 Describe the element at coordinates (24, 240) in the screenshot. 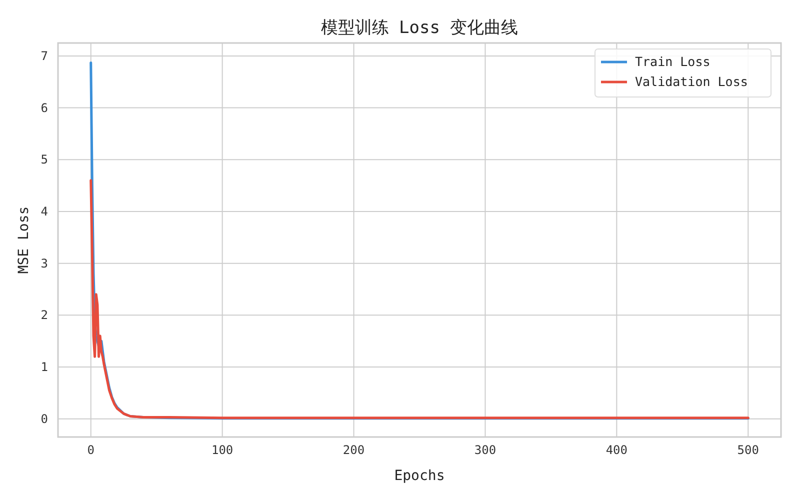

I see `y-axis-title: MSE Loss` at that location.